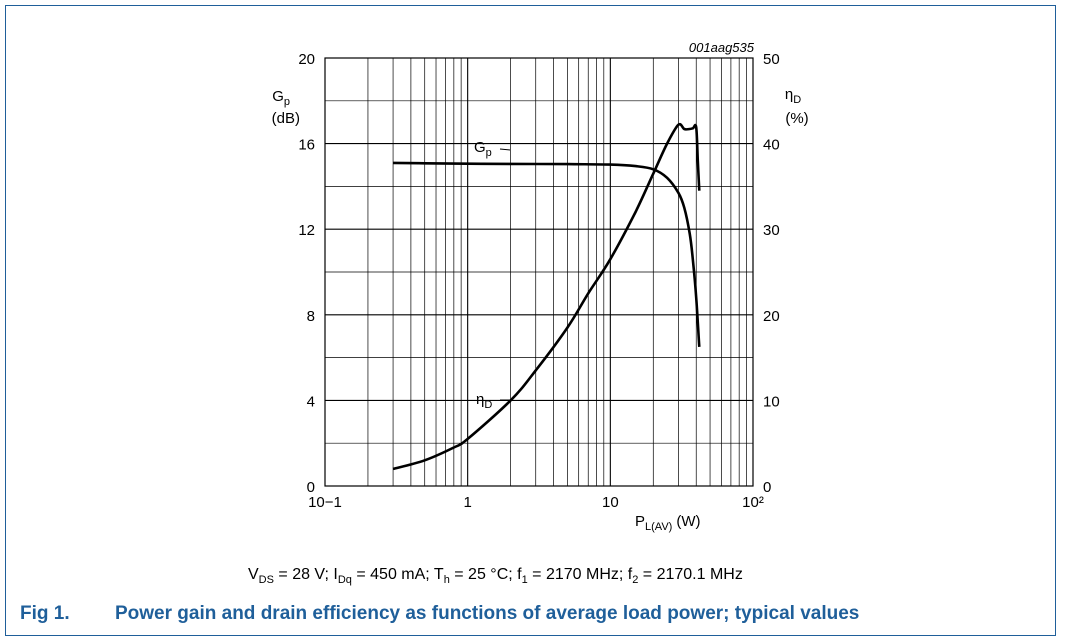 The width and height of the screenshot is (1066, 644). Describe the element at coordinates (771, 316) in the screenshot. I see `right-tick-label: 20` at that location.